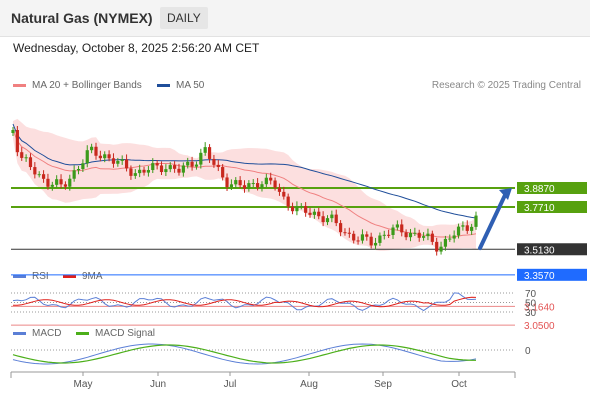 The width and height of the screenshot is (590, 400). What do you see at coordinates (115, 333) in the screenshot?
I see `legend-macd-signal: MACD Signal` at bounding box center [115, 333].